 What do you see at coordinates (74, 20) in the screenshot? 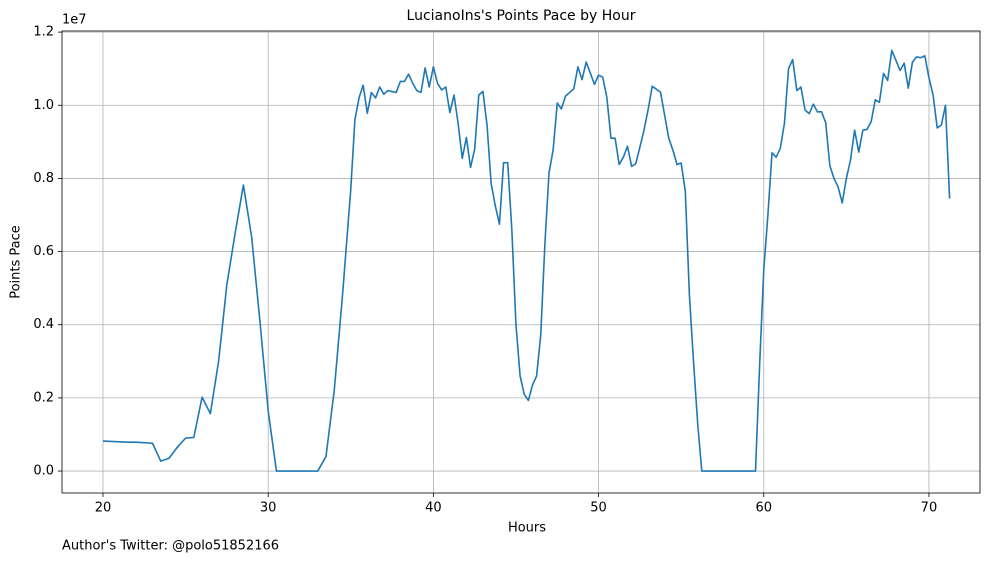
I see `y-offset-label: 1e7` at bounding box center [74, 20].